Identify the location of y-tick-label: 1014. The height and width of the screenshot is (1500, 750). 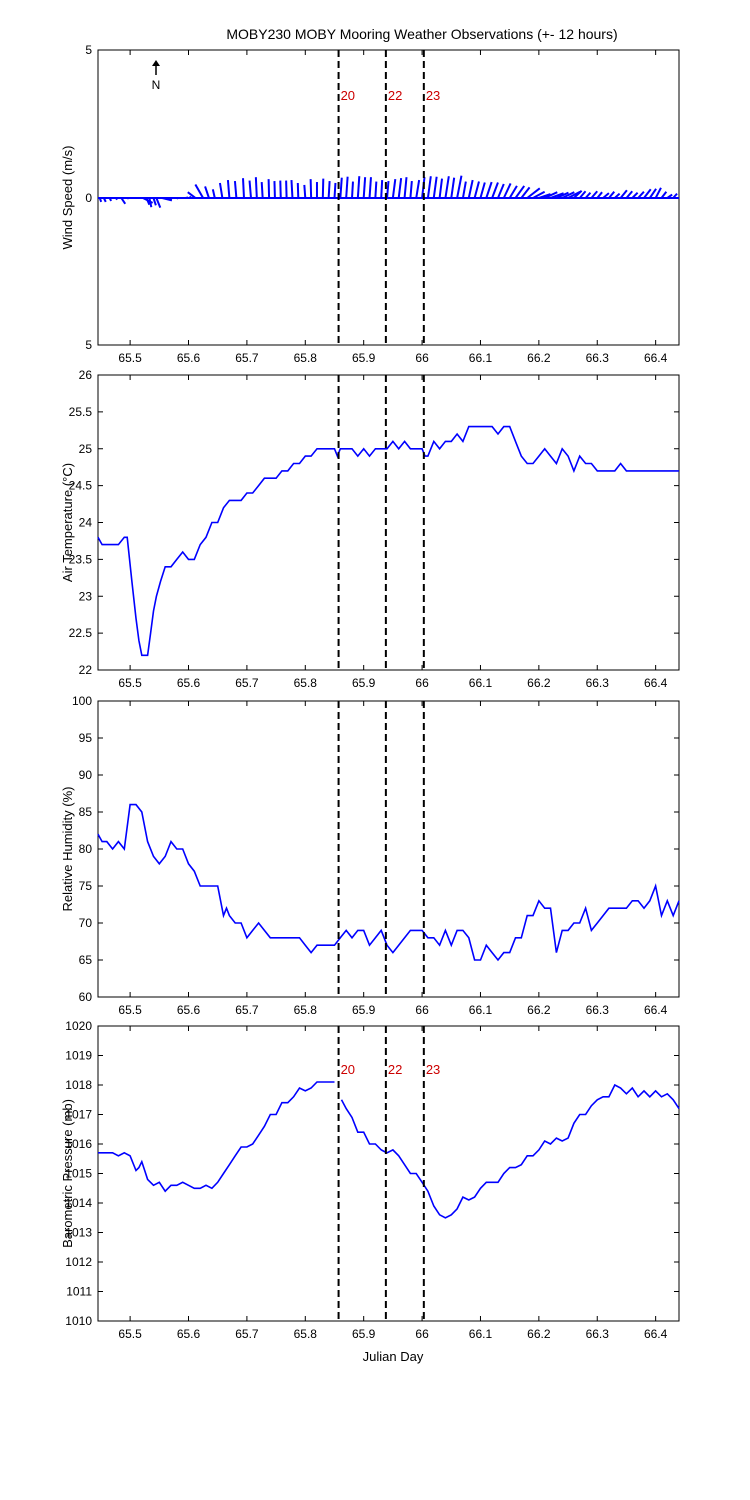
(78, 1203).